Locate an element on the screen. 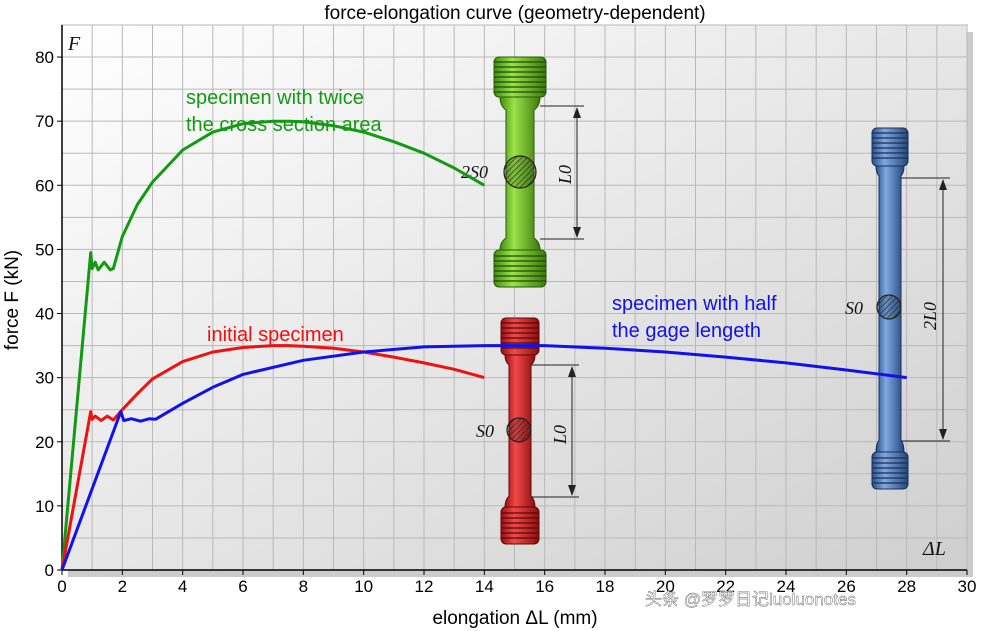 This screenshot has height=631, width=981. y-tick-label: 50 is located at coordinates (44, 249).